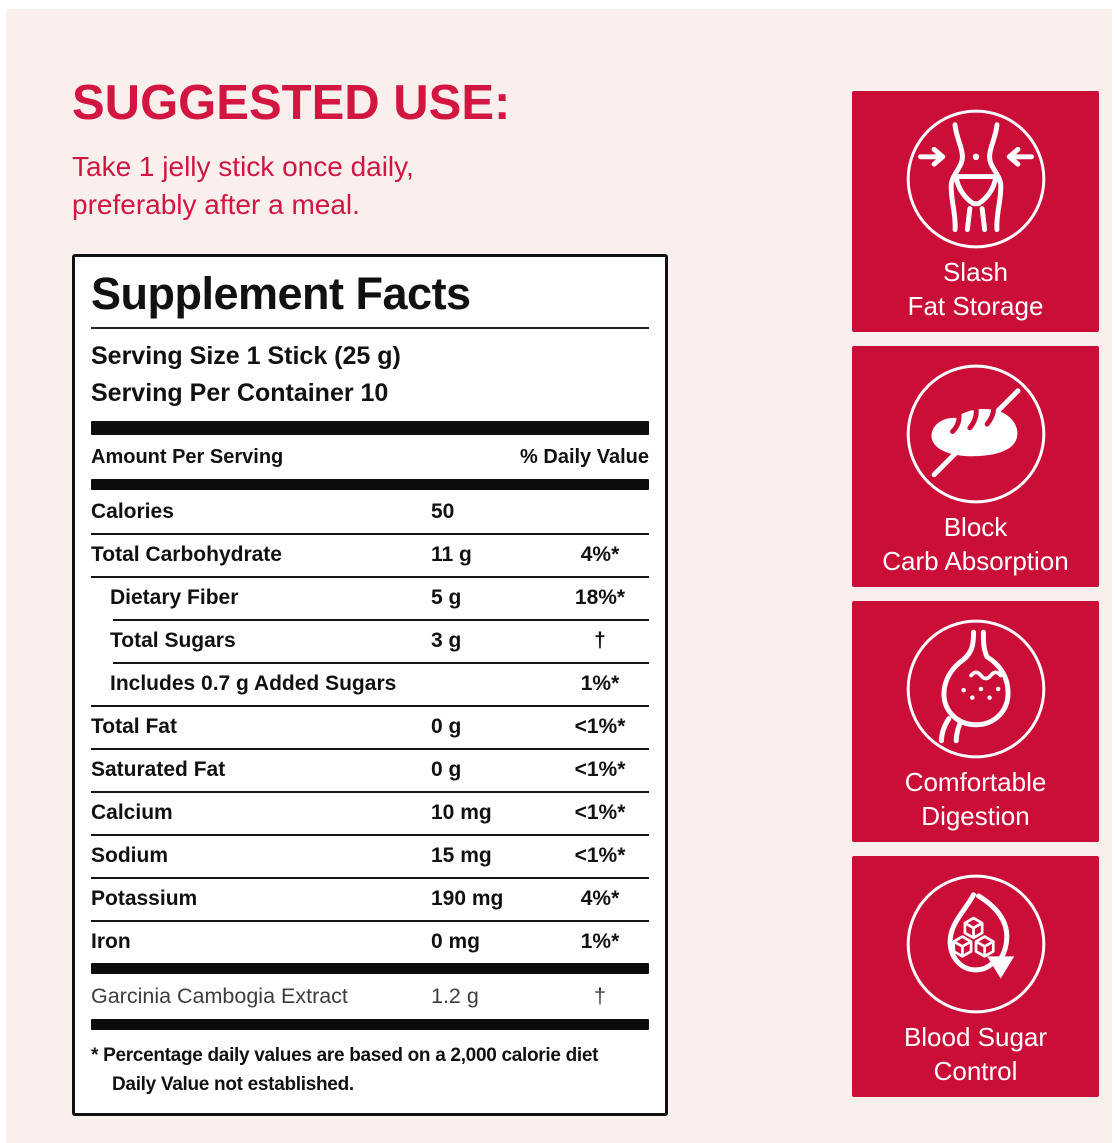 The height and width of the screenshot is (1143, 1118). Describe the element at coordinates (975, 434) in the screenshot. I see `no-bread-icon` at that location.